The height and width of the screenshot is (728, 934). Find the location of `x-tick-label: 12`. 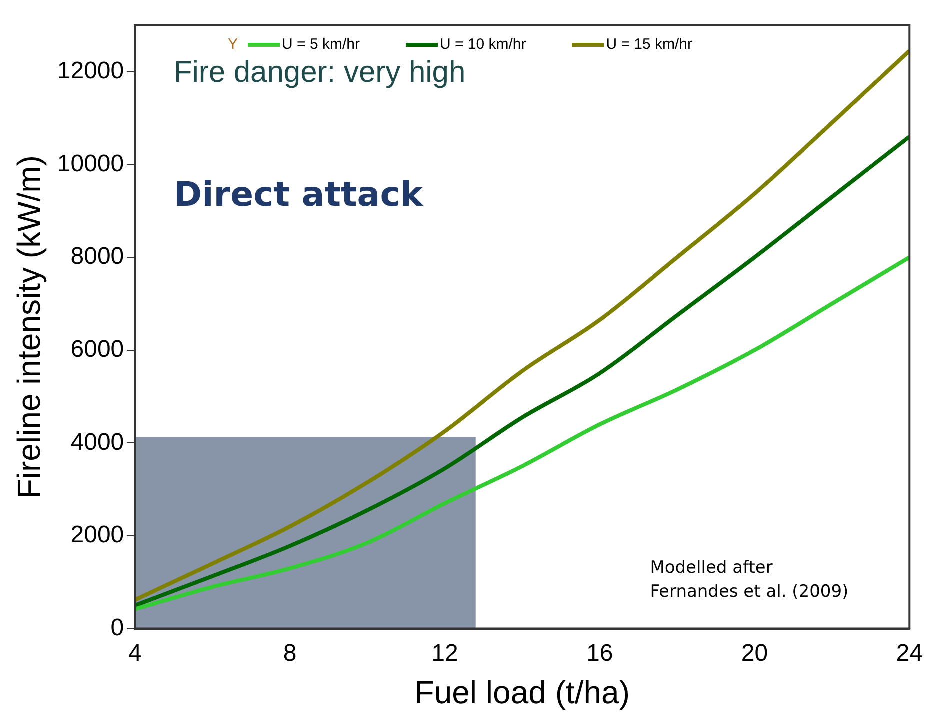

x-tick-label: 12 is located at coordinates (445, 653).